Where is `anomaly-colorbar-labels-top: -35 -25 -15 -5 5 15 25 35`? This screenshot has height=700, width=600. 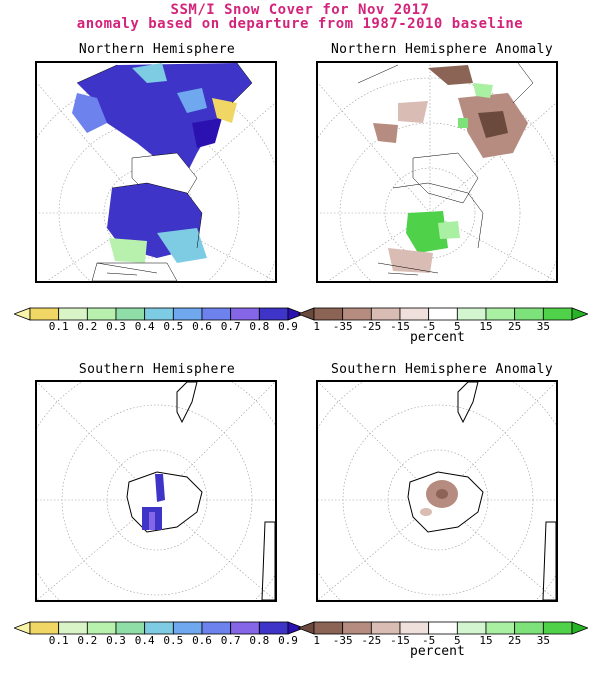 anomaly-colorbar-labels-top: -35 -25 -15 -5 5 15 25 35 is located at coordinates (443, 327).